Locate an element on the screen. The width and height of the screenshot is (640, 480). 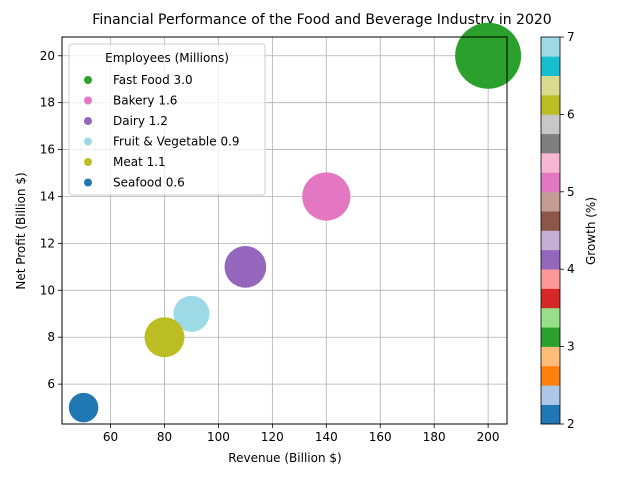
legend-label: Meat 1.1 is located at coordinates (139, 162).